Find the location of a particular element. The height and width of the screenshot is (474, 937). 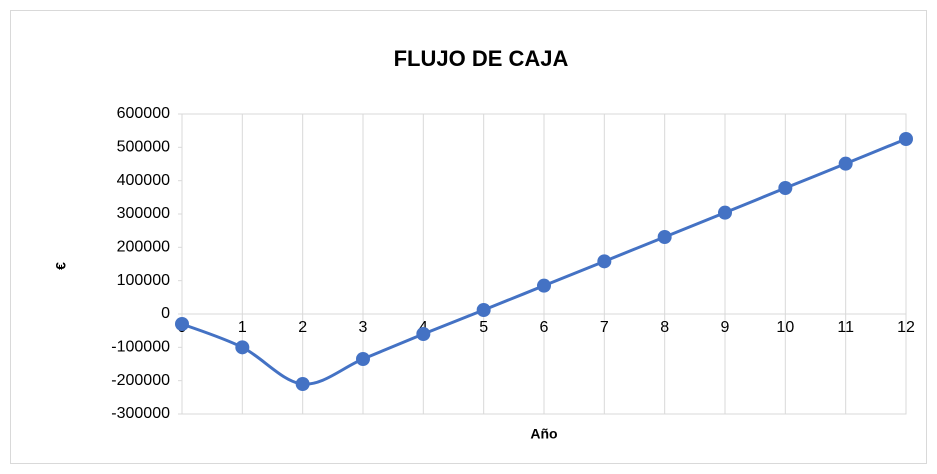

x-tick-label: 9 is located at coordinates (725, 327).